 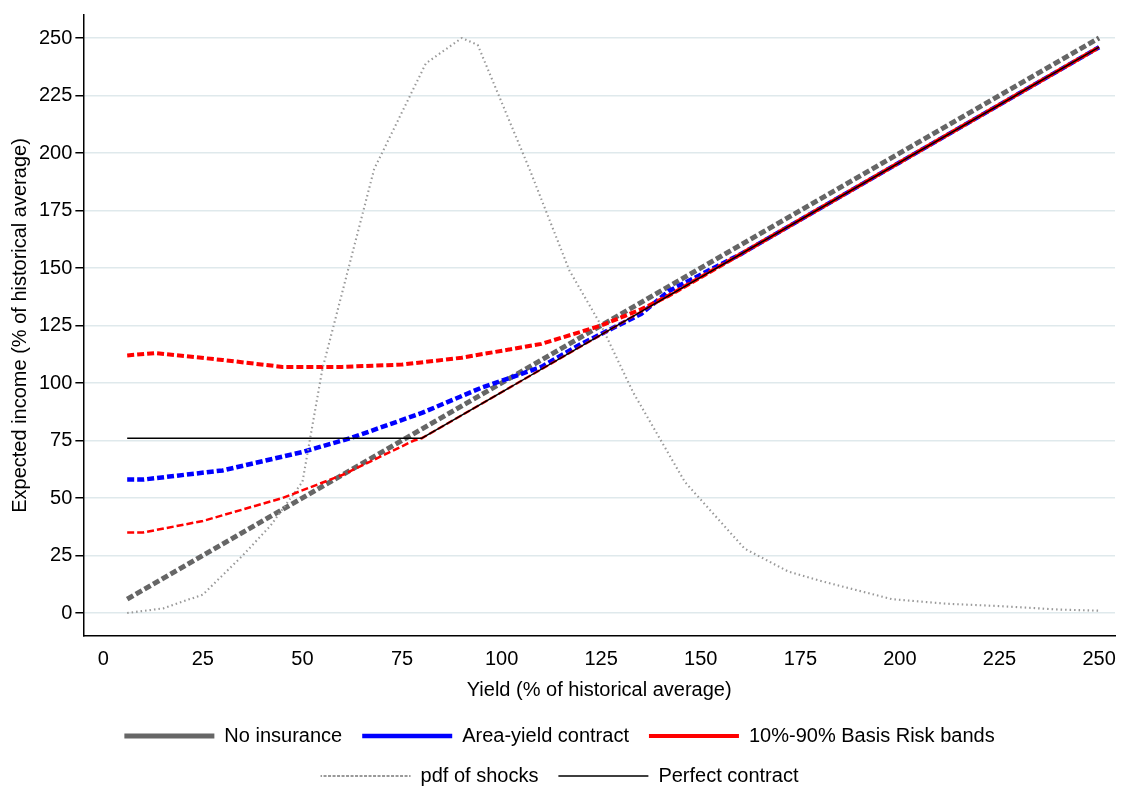 I want to click on x-tick-label: 0, so click(x=103, y=657).